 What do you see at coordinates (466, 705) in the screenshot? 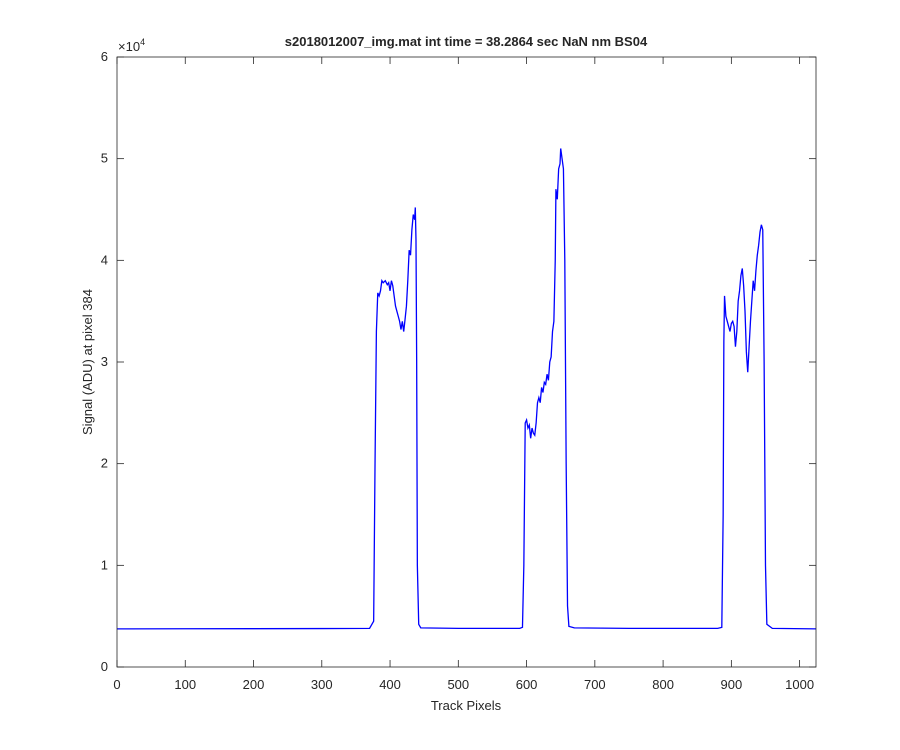
I see `x-axis-label: Track Pixels` at bounding box center [466, 705].